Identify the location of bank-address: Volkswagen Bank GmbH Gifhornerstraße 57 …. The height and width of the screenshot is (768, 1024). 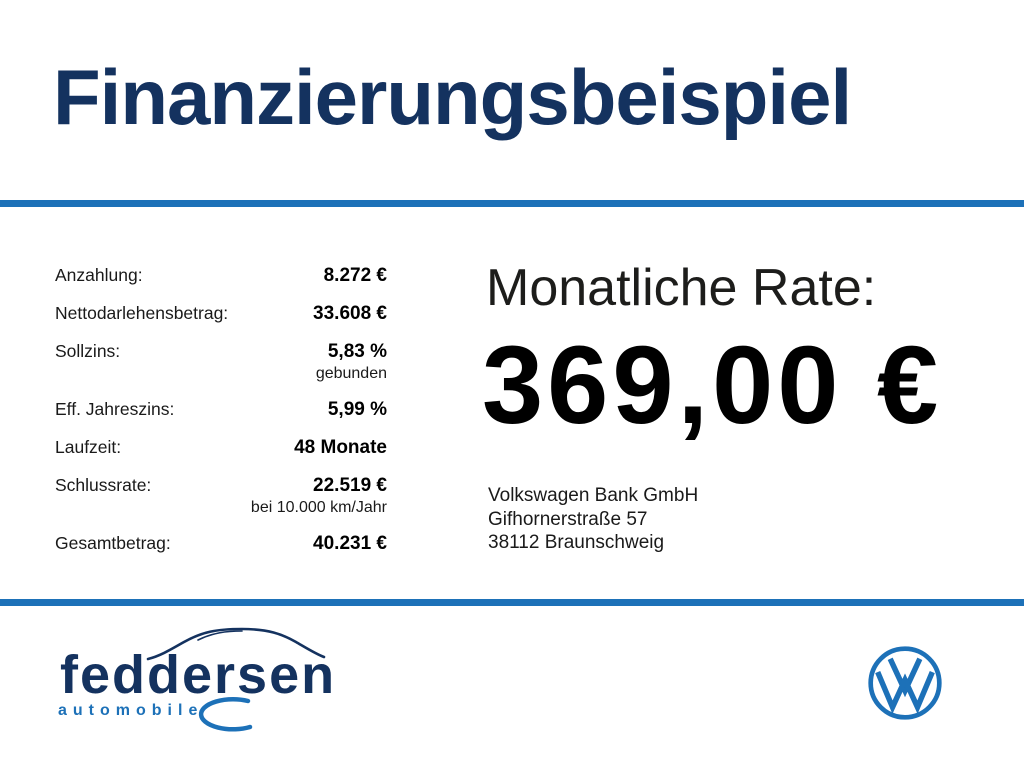
(593, 519).